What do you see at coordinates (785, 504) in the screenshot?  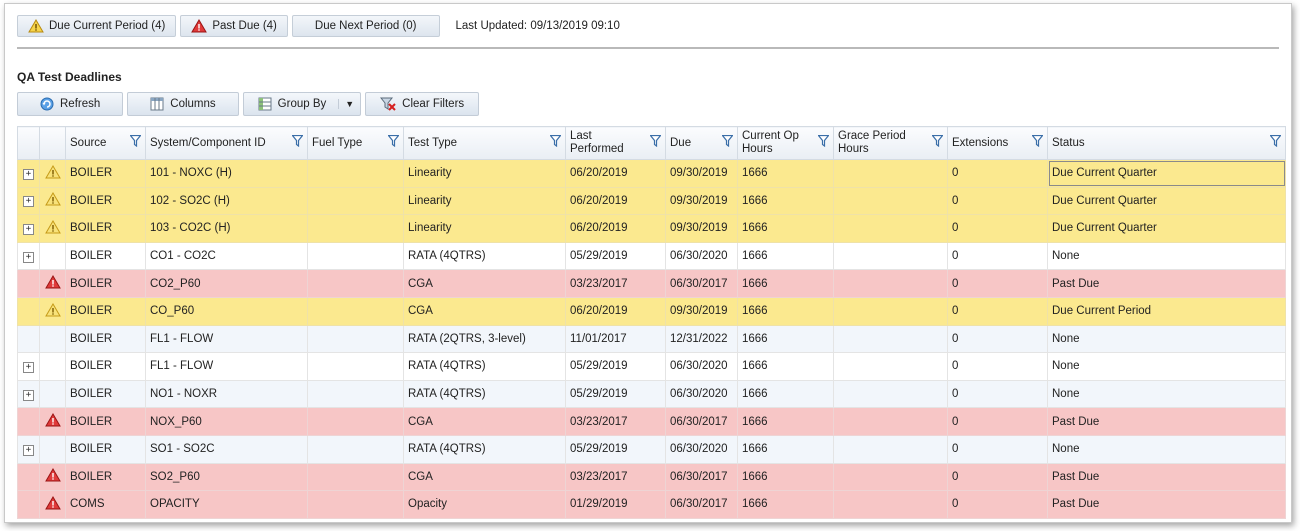 I see `cell-hours: 1666` at bounding box center [785, 504].